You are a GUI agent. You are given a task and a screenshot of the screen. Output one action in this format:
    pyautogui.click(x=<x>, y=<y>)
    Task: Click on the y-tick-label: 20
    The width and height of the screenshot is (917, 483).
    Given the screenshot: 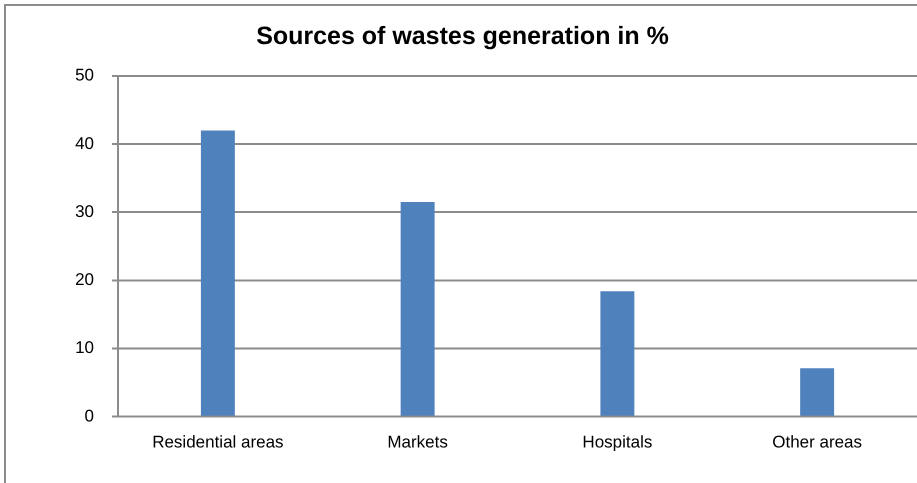 What is the action you would take?
    pyautogui.click(x=84, y=280)
    